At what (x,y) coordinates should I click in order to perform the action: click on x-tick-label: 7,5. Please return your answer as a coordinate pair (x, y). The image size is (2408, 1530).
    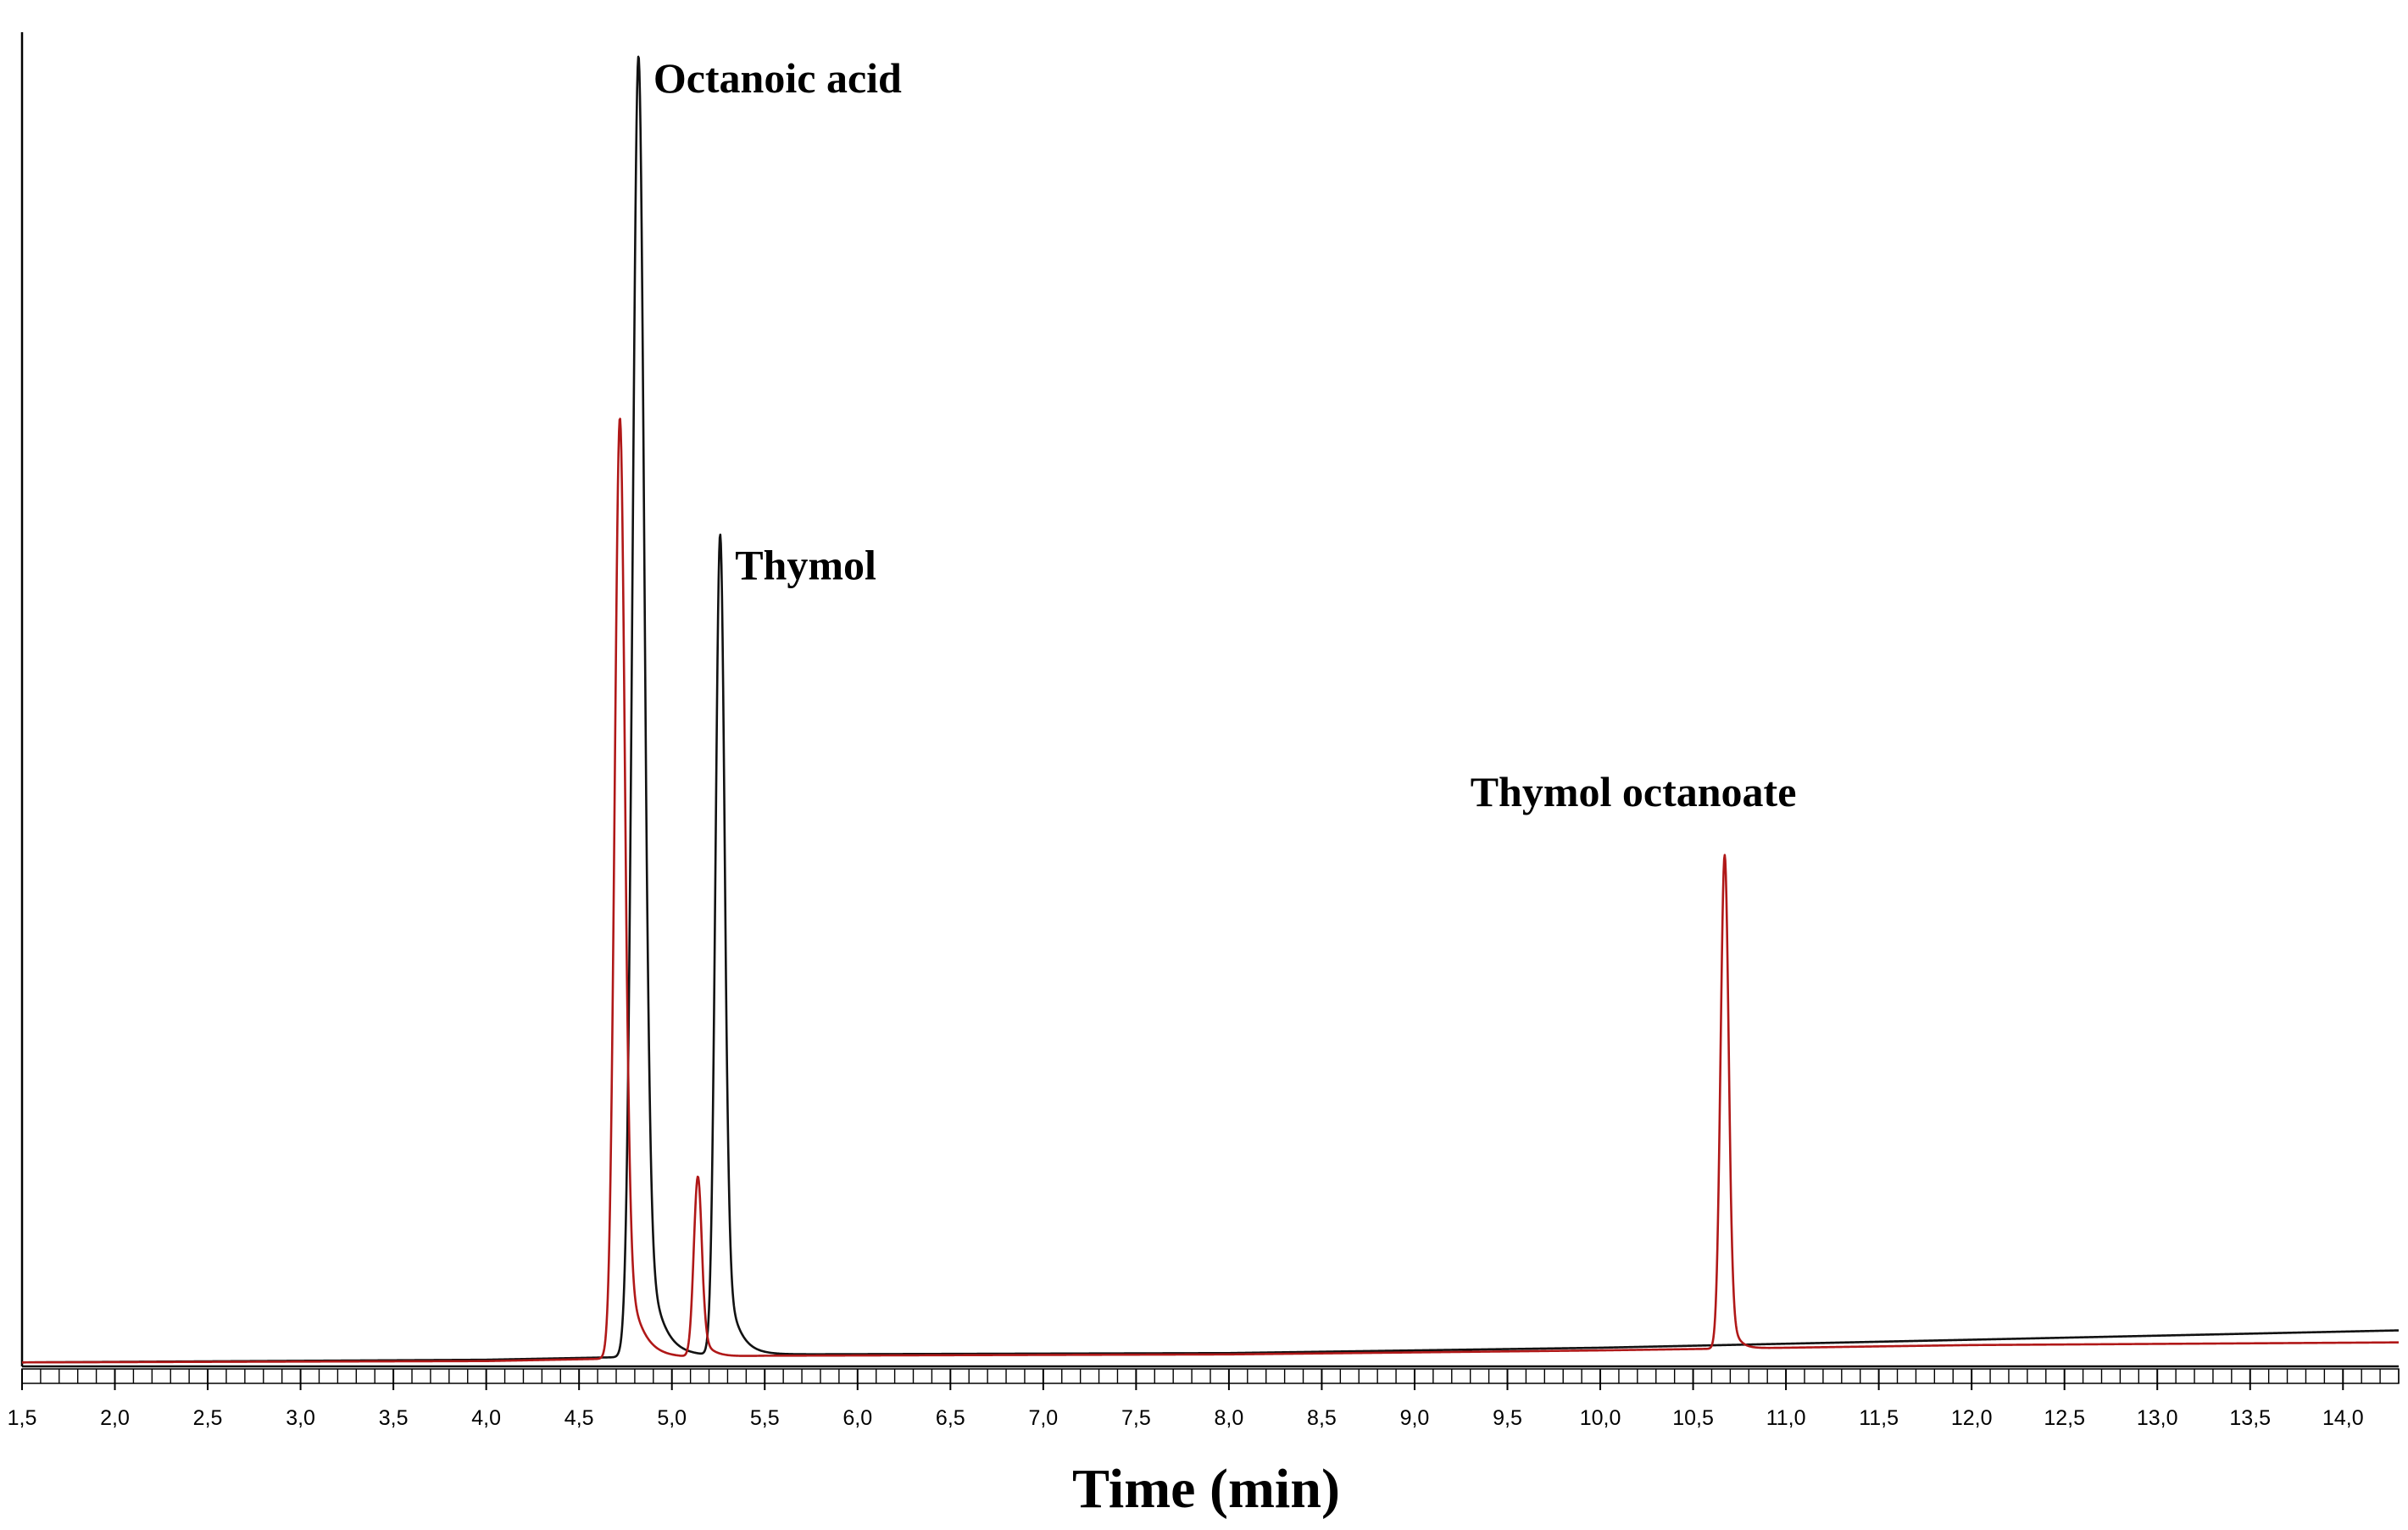
    Looking at the image, I should click on (1136, 1418).